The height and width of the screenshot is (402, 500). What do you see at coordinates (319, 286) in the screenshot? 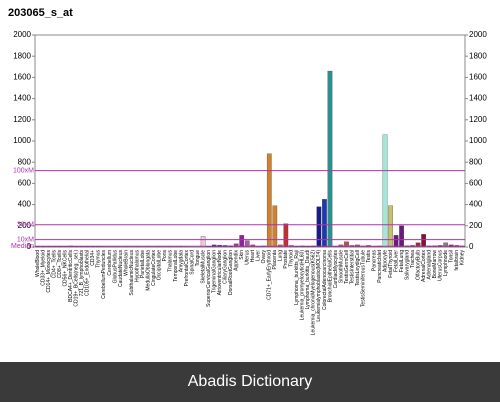
I see `x-tick-label: Leukemialymphoblastic(MOLT4)` at bounding box center [319, 286].